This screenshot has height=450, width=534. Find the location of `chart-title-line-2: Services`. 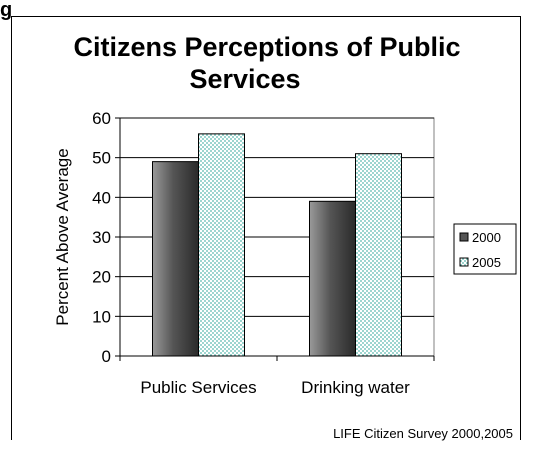

chart-title-line-2: Services is located at coordinates (244, 79).